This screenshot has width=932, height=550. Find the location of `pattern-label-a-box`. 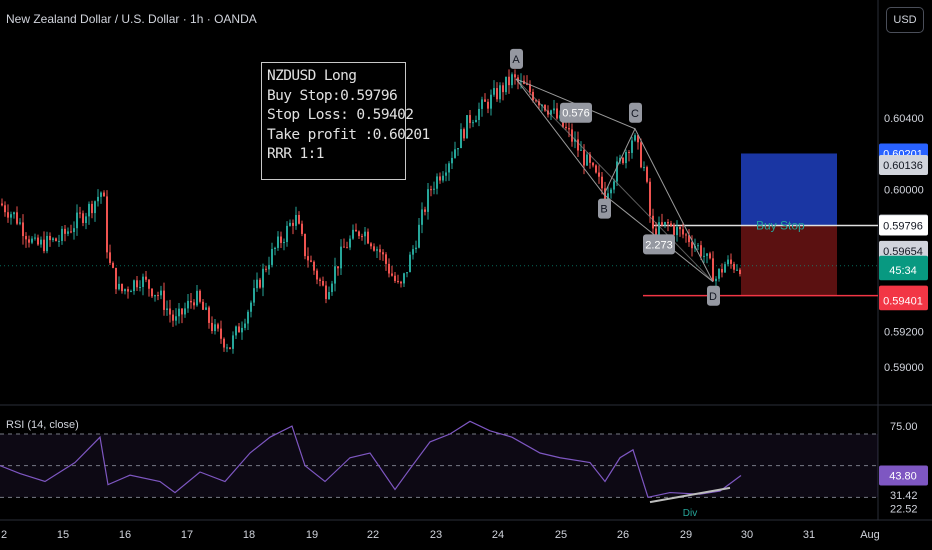

pattern-label-a-box is located at coordinates (516, 58).